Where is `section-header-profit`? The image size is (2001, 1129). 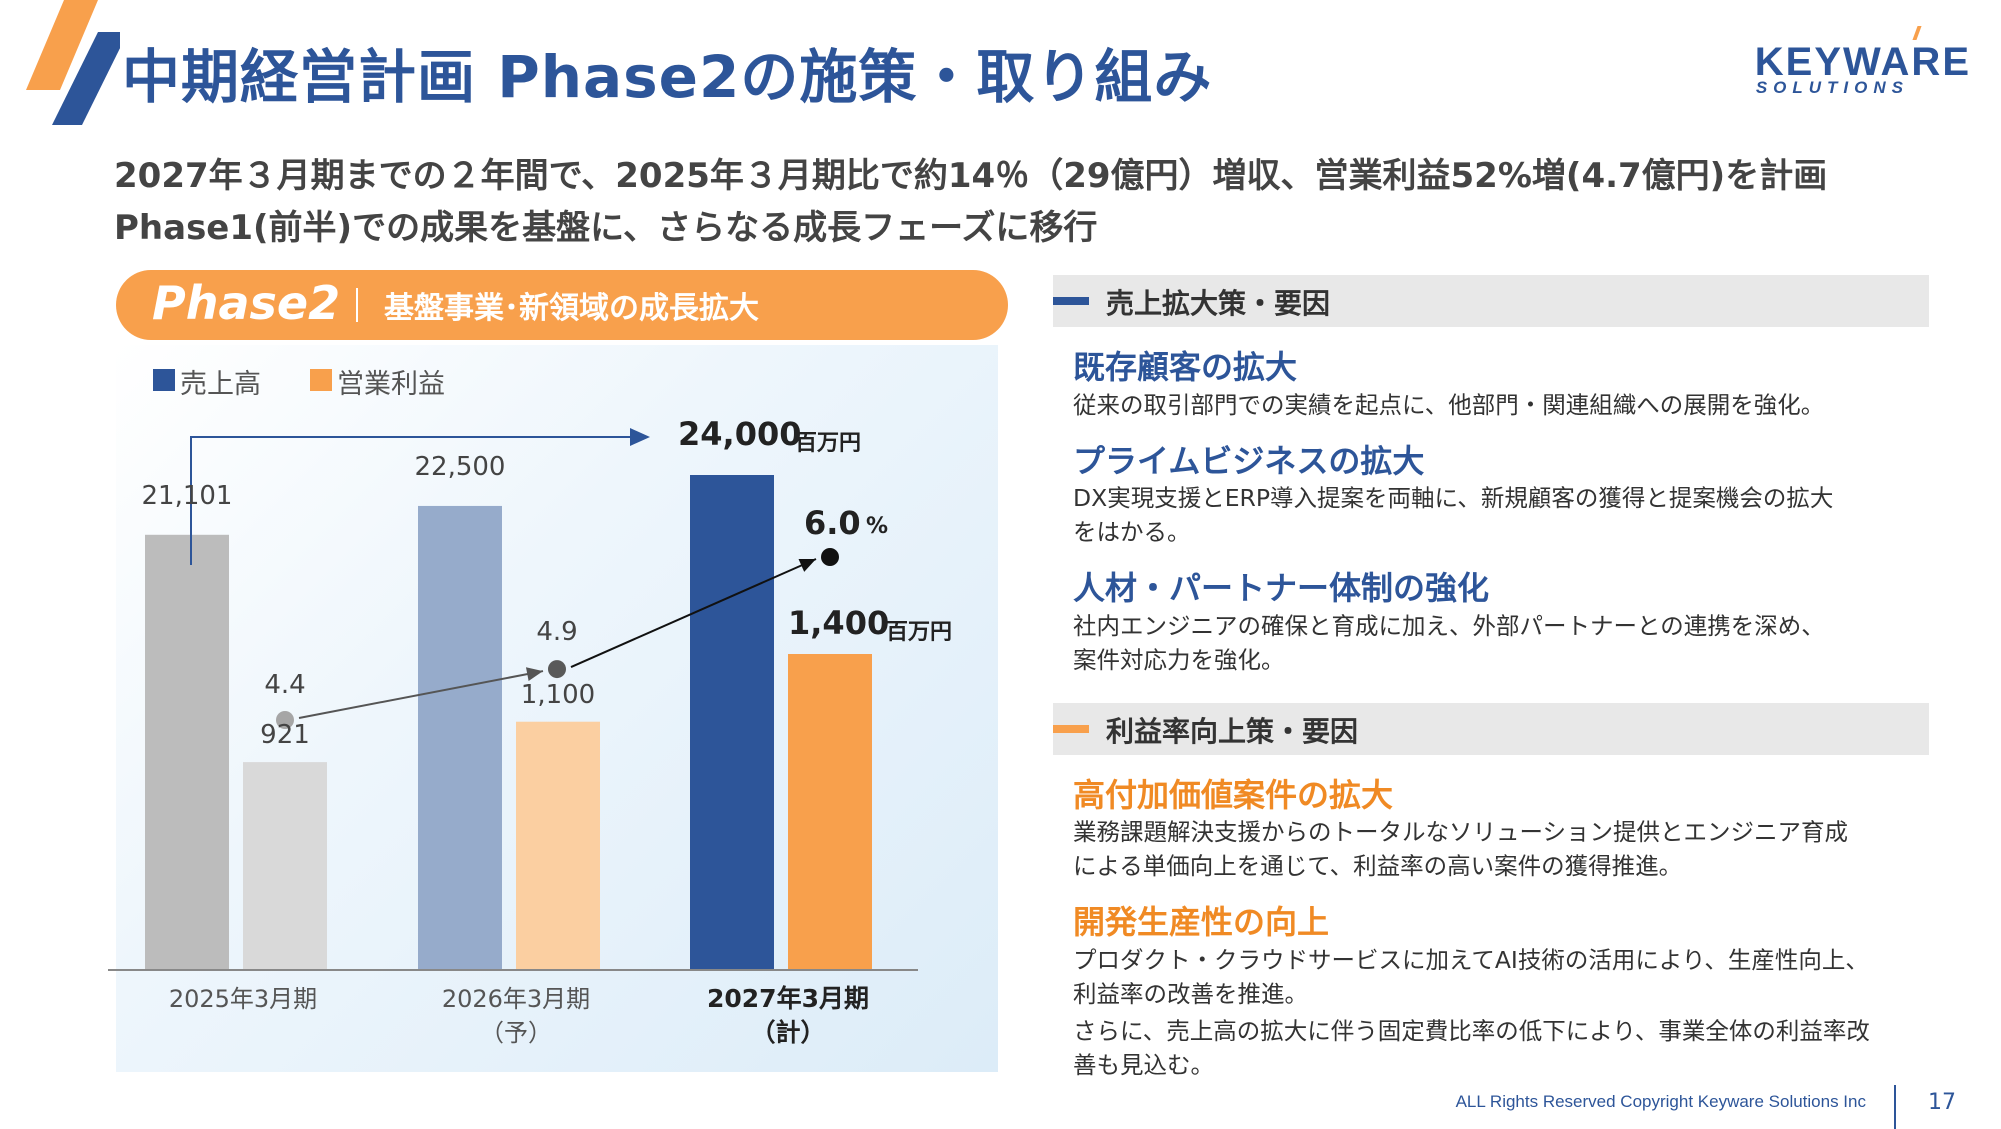
section-header-profit is located at coordinates (1491, 729).